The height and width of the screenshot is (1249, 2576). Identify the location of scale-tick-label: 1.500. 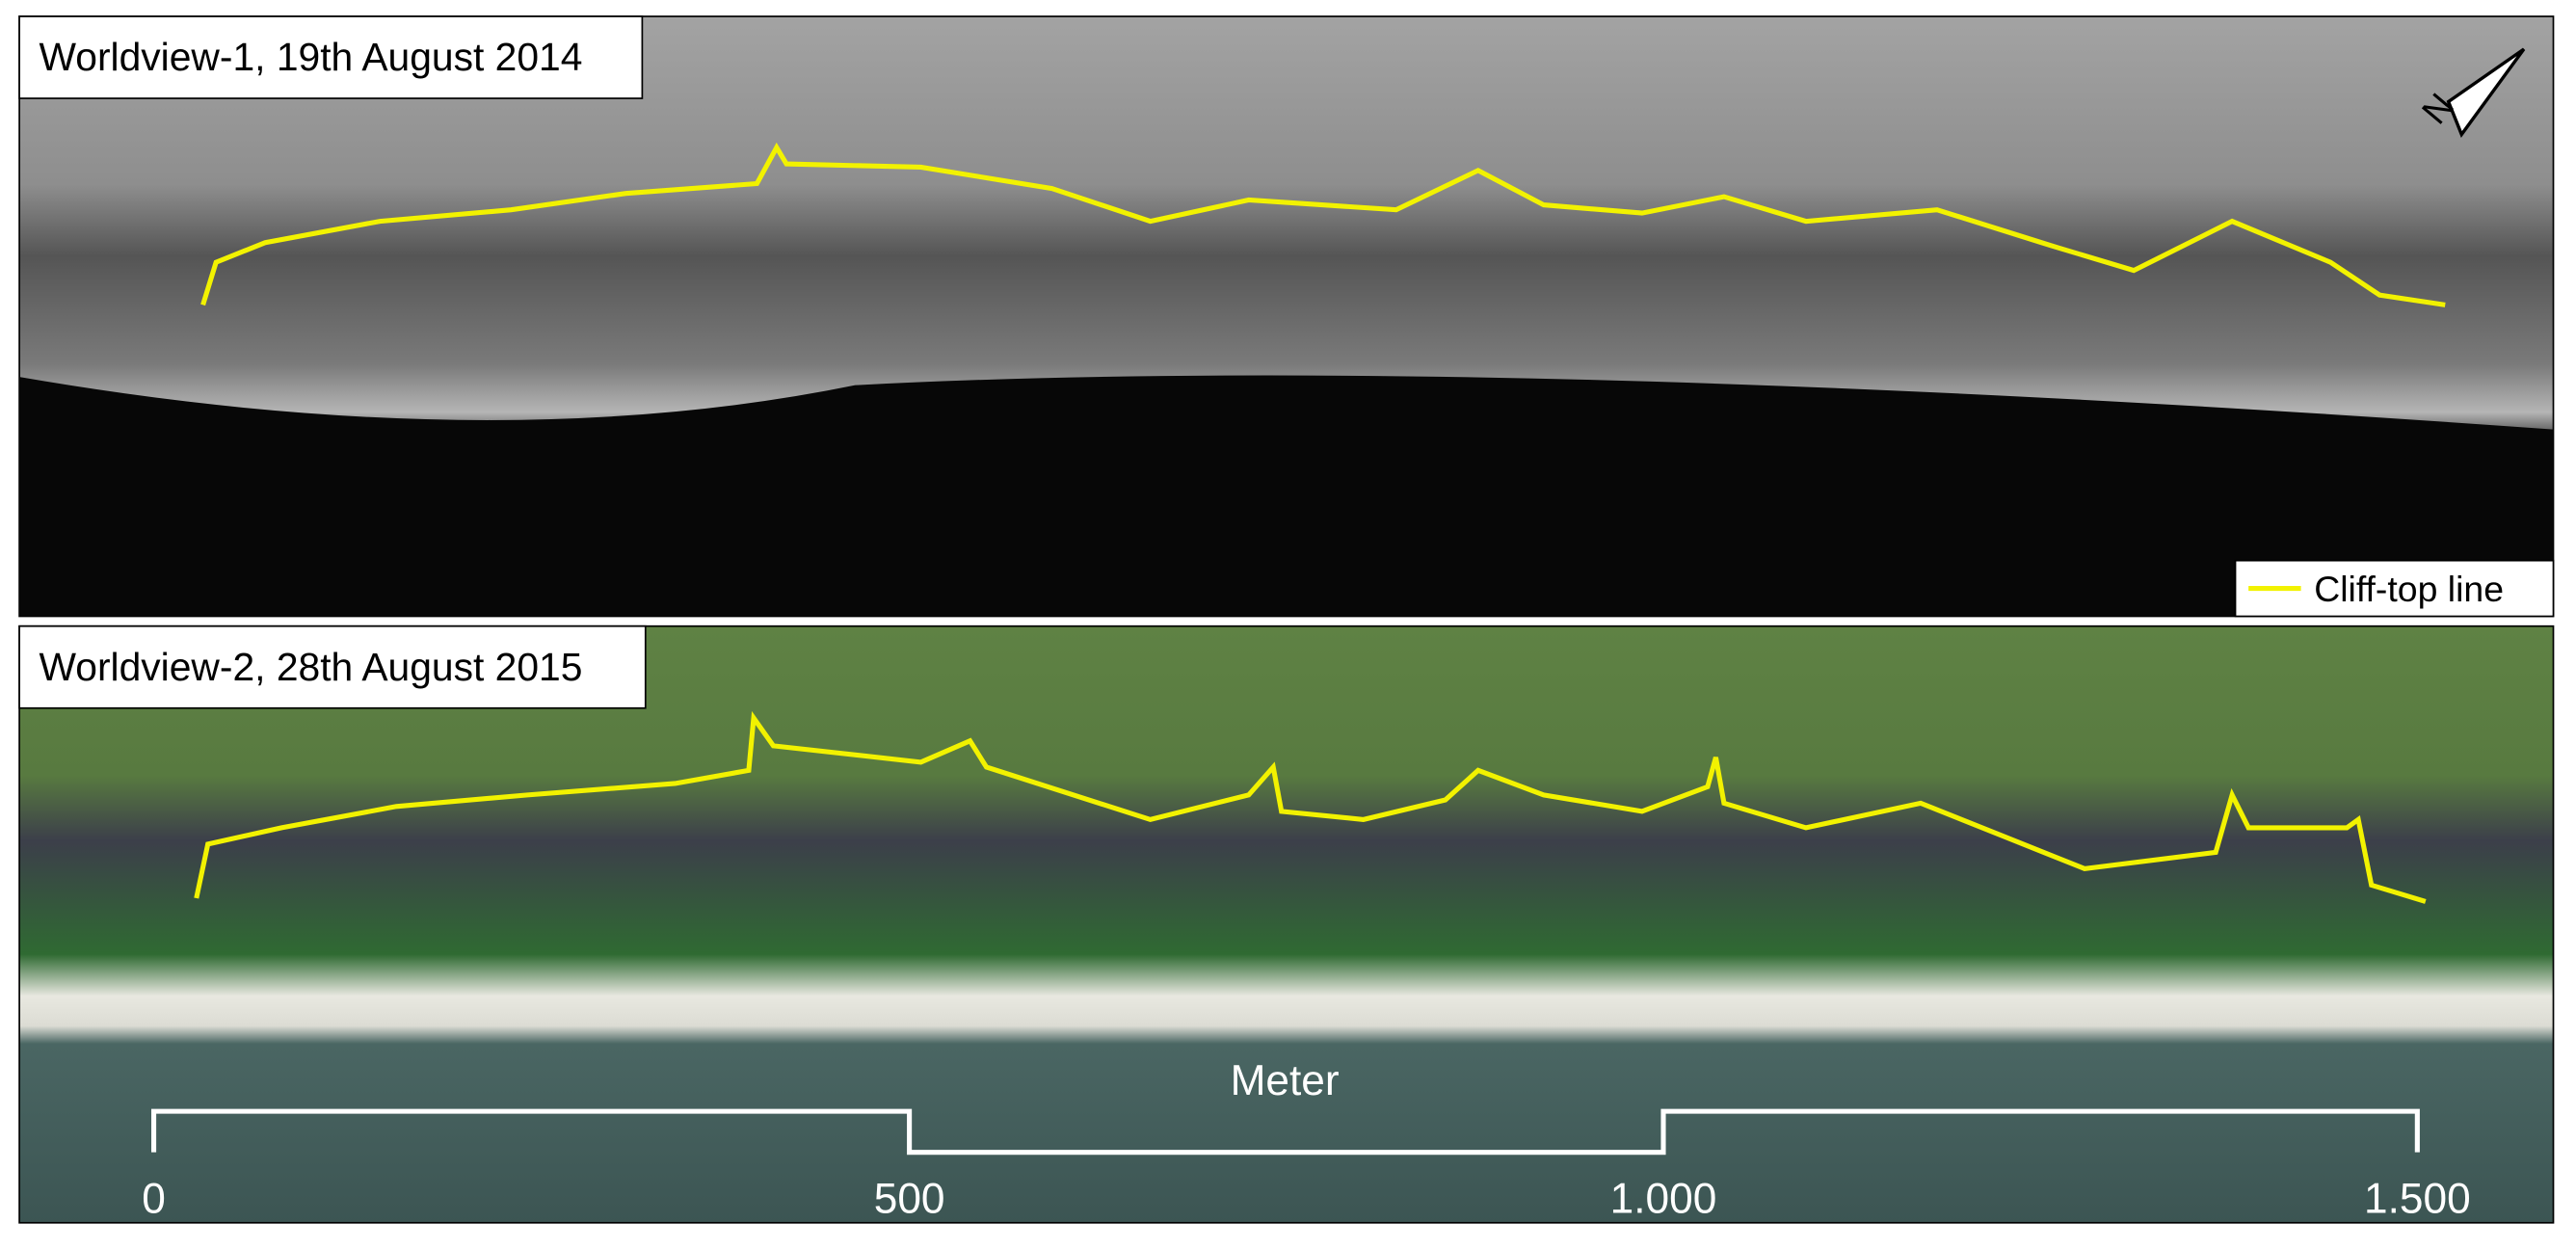
(2417, 1199).